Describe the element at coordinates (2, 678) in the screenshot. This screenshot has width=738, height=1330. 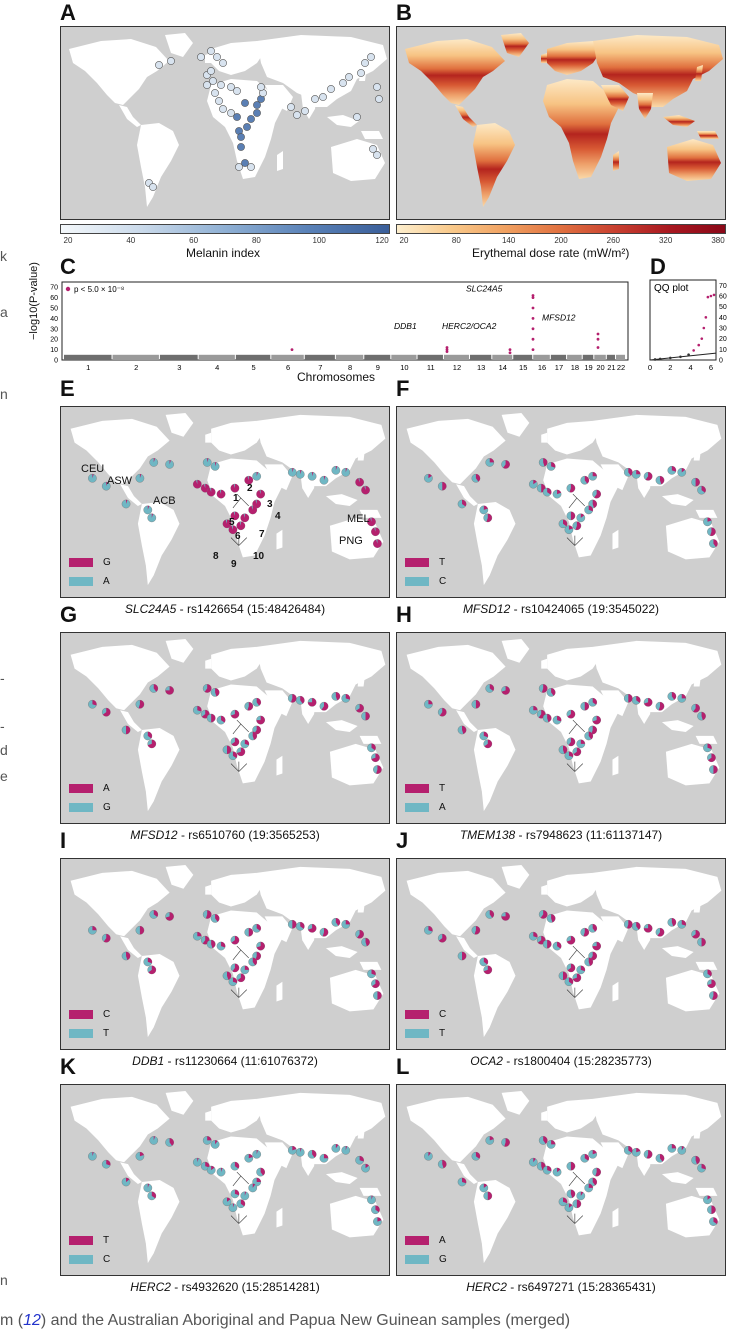
I see `margin-text-4: -` at that location.